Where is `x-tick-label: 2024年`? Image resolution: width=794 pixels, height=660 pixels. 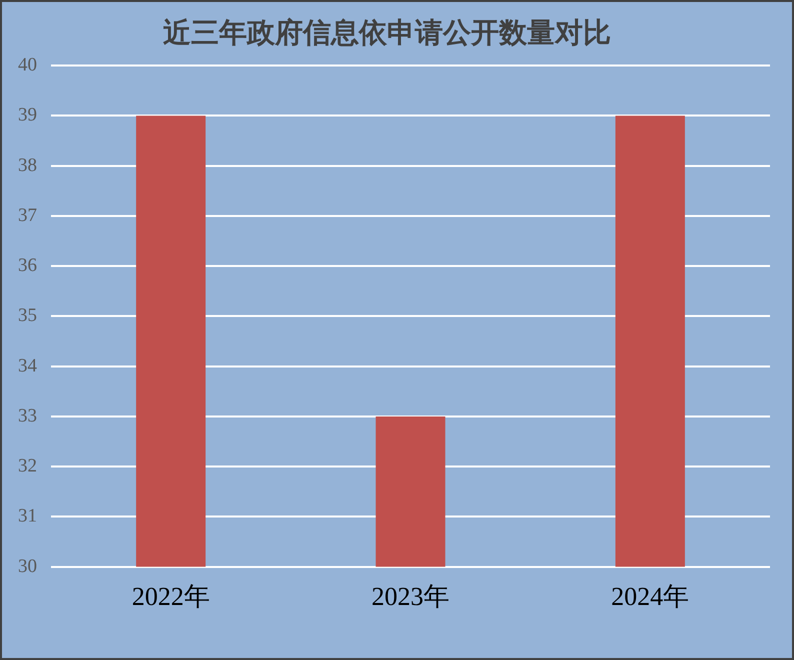 x-tick-label: 2024年 is located at coordinates (650, 597).